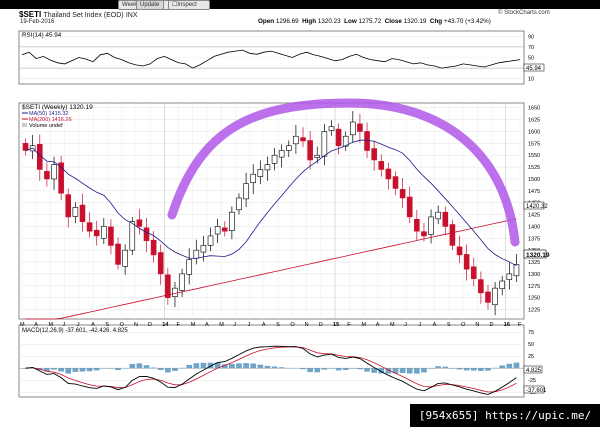 Image resolution: width=600 pixels, height=427 pixels. What do you see at coordinates (534, 263) in the screenshot?
I see `price-tick-label: 1325` at bounding box center [534, 263].